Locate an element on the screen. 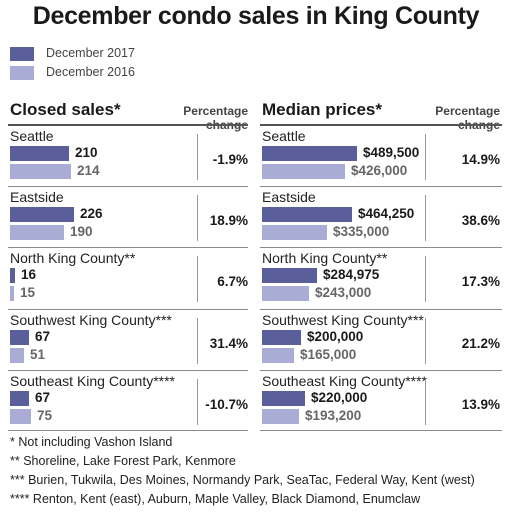 This screenshot has width=512, height=514. value-label-2017: $284,975 is located at coordinates (351, 274).